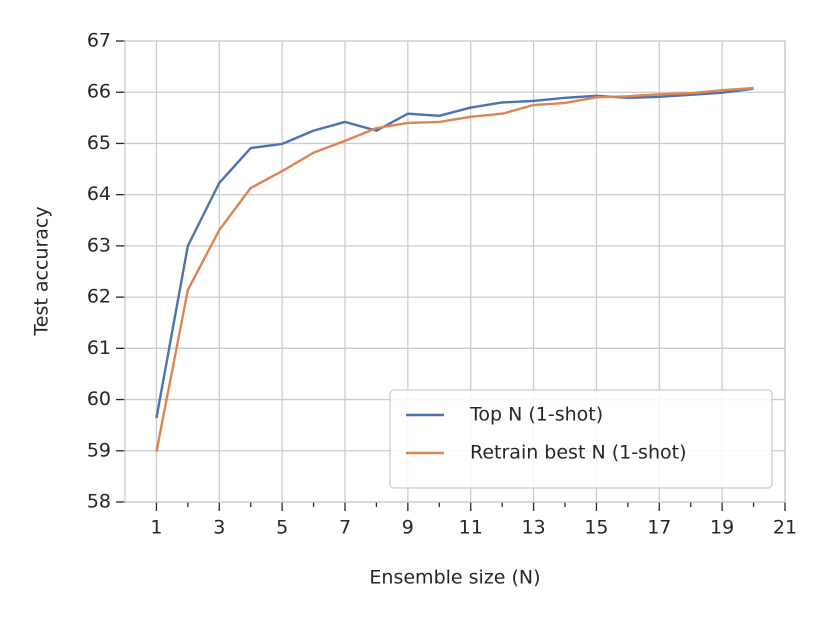 The image size is (830, 623). Describe the element at coordinates (99, 41) in the screenshot. I see `y-tick-label: 67` at that location.